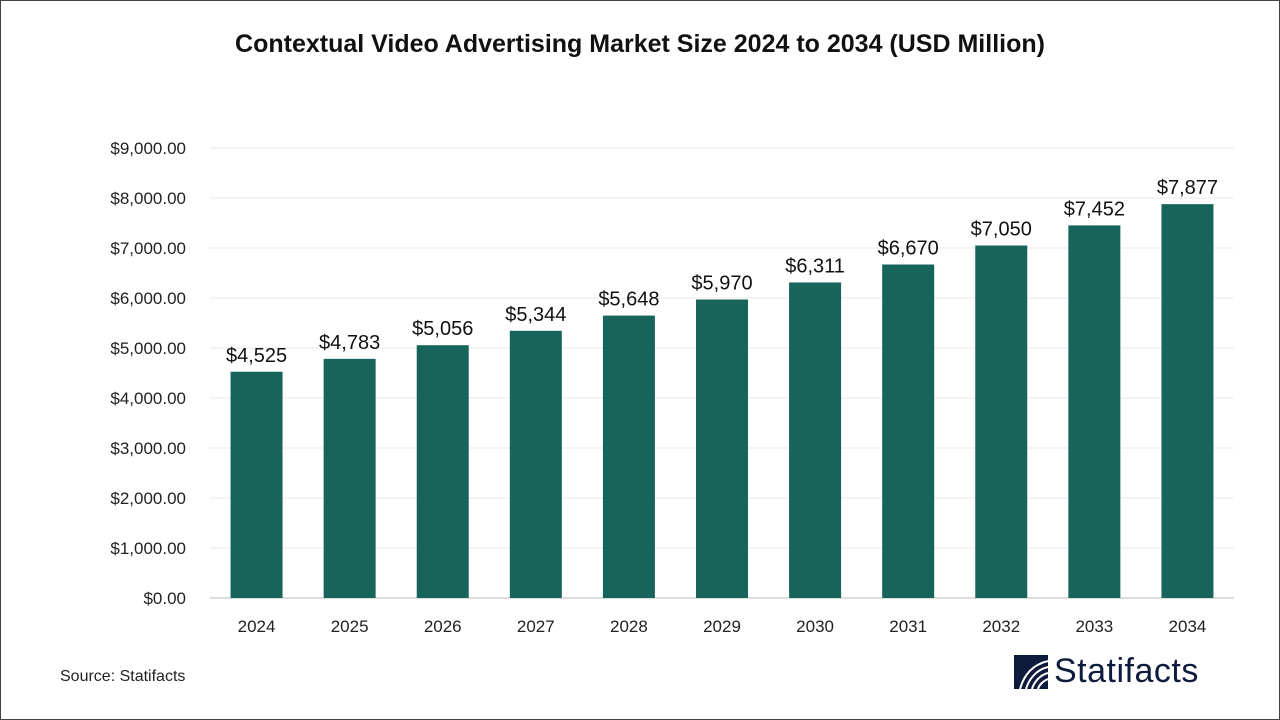 The image size is (1280, 720). What do you see at coordinates (148, 298) in the screenshot?
I see `y-tick-label: $6,000.00` at bounding box center [148, 298].